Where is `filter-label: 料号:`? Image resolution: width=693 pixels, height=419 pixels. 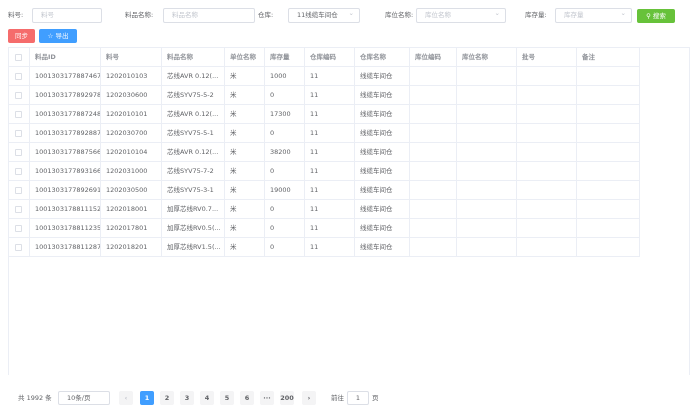 filter-label: 料号: is located at coordinates (16, 15).